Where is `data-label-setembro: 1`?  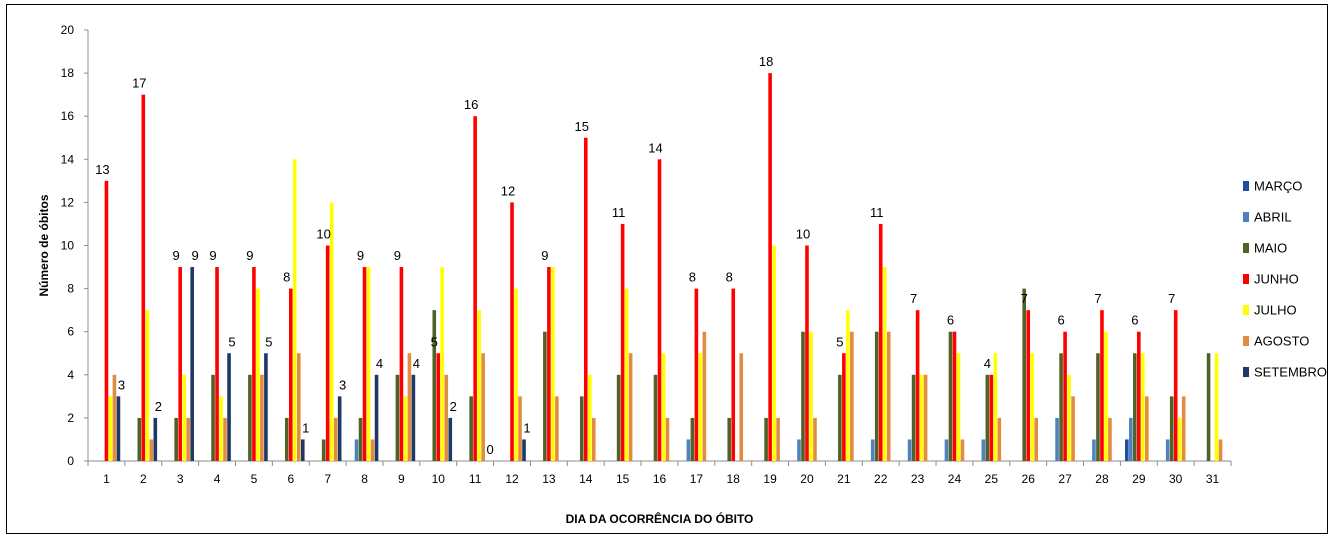 data-label-setembro: 1 is located at coordinates (305, 427).